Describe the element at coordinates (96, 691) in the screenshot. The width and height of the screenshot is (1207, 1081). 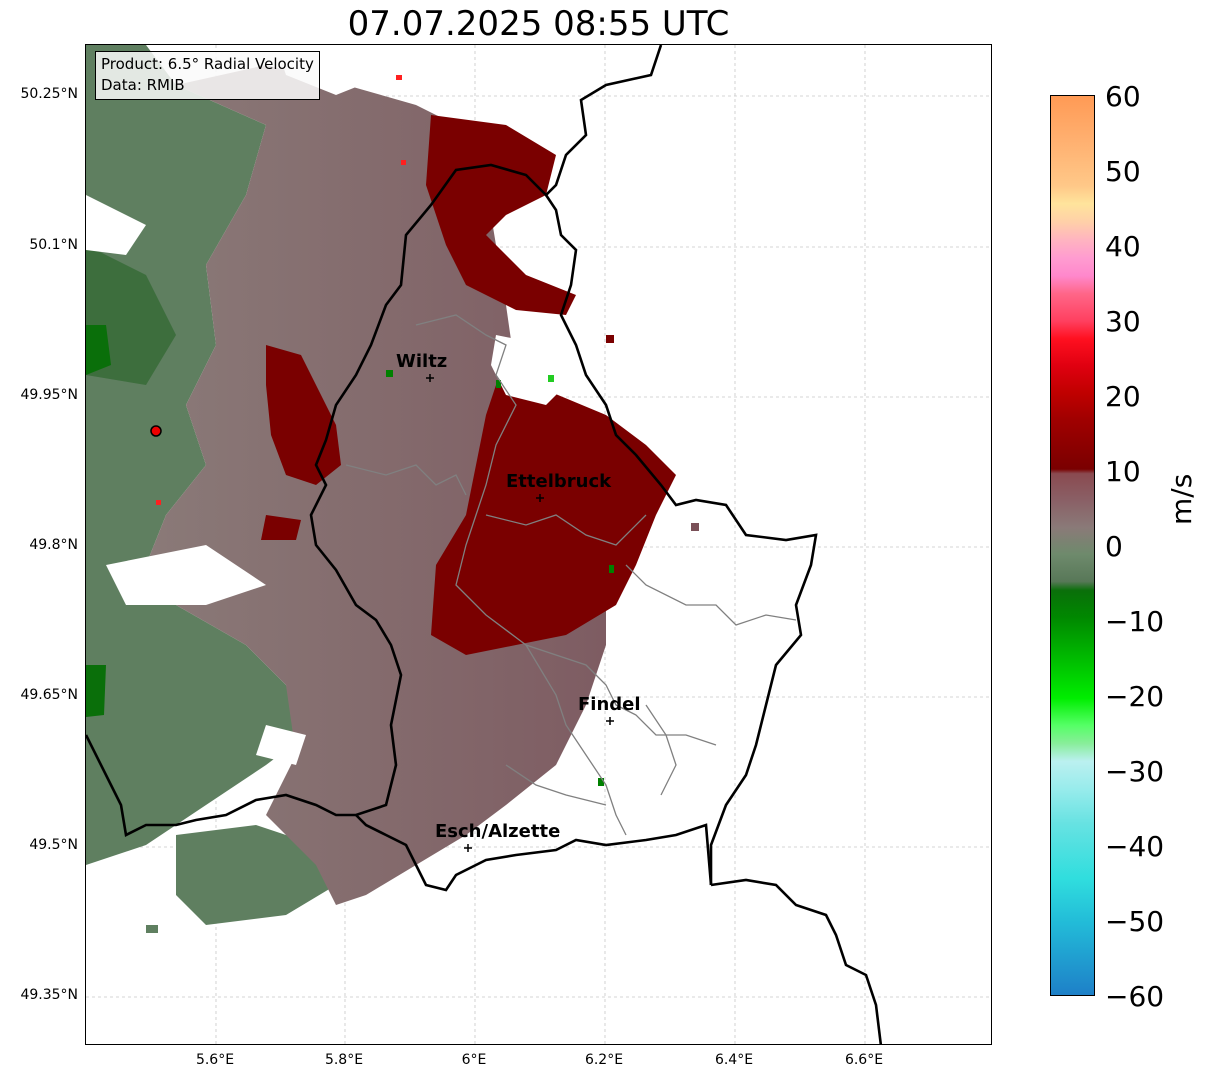
I see `velocity-area-strong-inbound` at that location.